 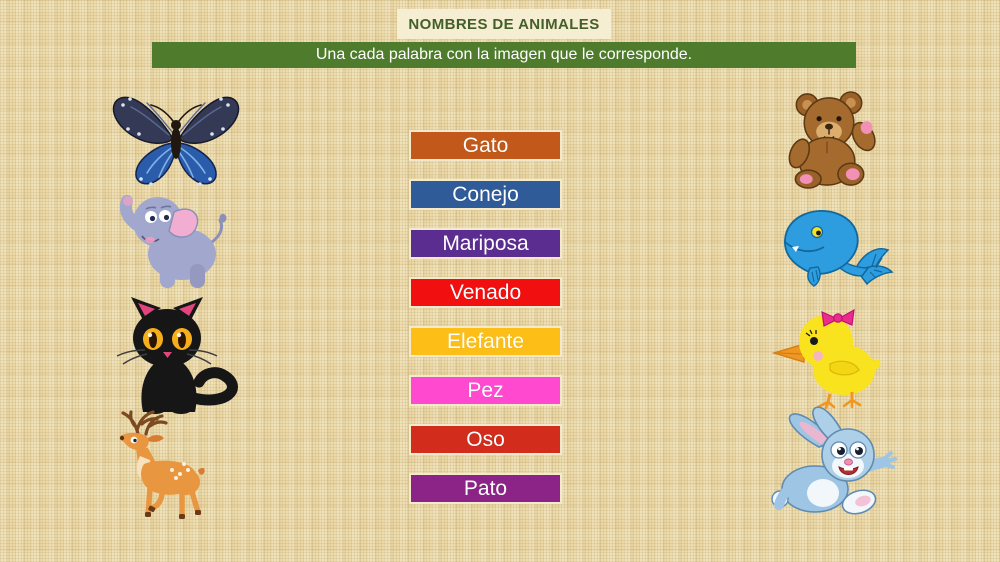 What do you see at coordinates (177, 355) in the screenshot?
I see `black-cat-icon` at bounding box center [177, 355].